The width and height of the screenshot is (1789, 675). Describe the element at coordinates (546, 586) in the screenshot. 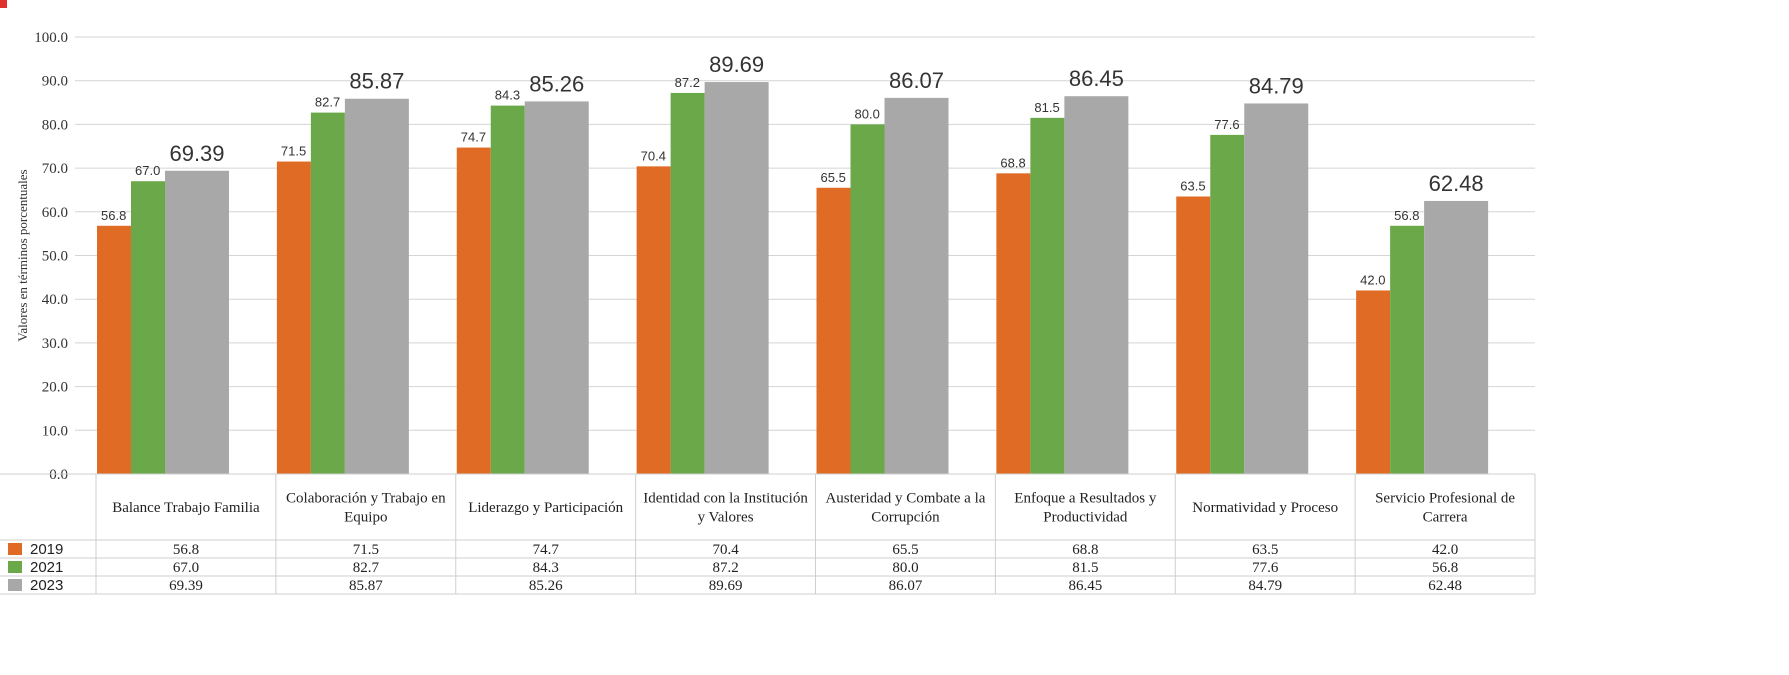

I see `table-cell-2023: 85.26` at that location.